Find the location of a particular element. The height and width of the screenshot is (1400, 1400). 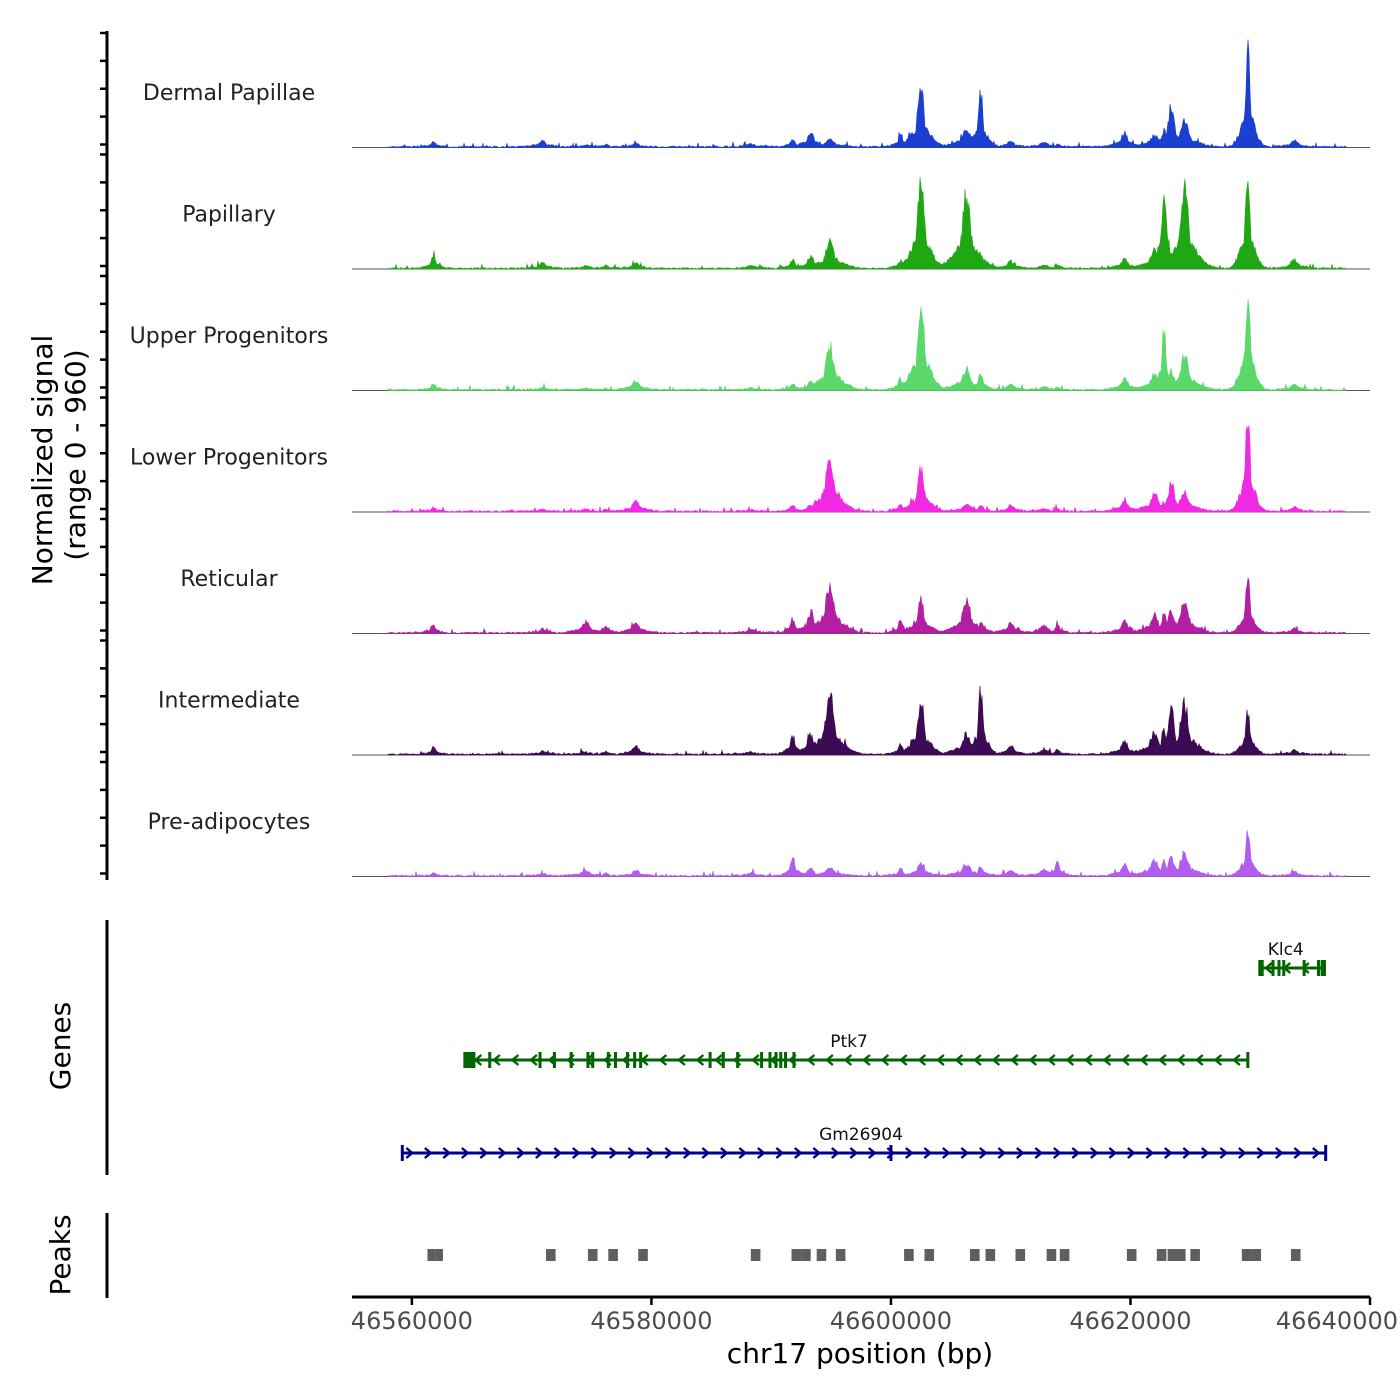

track-label: Reticular is located at coordinates (229, 579).